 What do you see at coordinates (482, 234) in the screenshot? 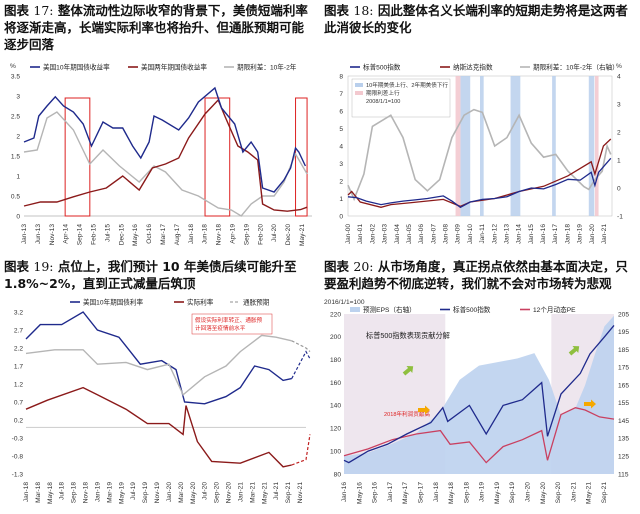
I see `x-tick-label: Jan-11` at bounding box center [482, 234].